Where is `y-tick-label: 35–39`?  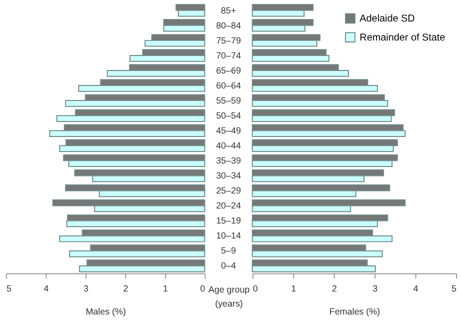 y-tick-label: 35–39 is located at coordinates (228, 161).